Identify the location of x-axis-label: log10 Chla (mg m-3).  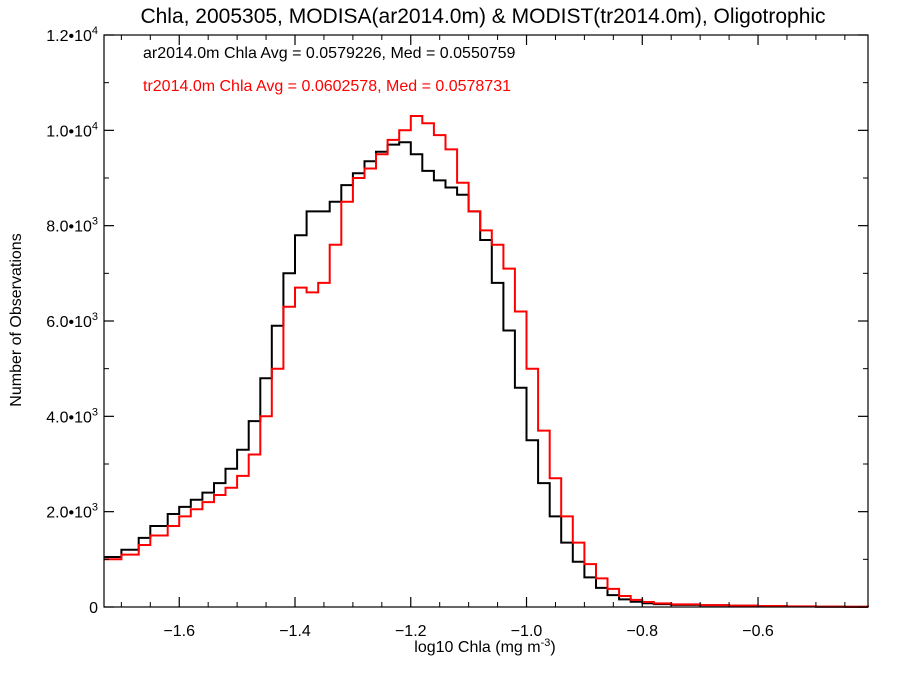
(484, 646).